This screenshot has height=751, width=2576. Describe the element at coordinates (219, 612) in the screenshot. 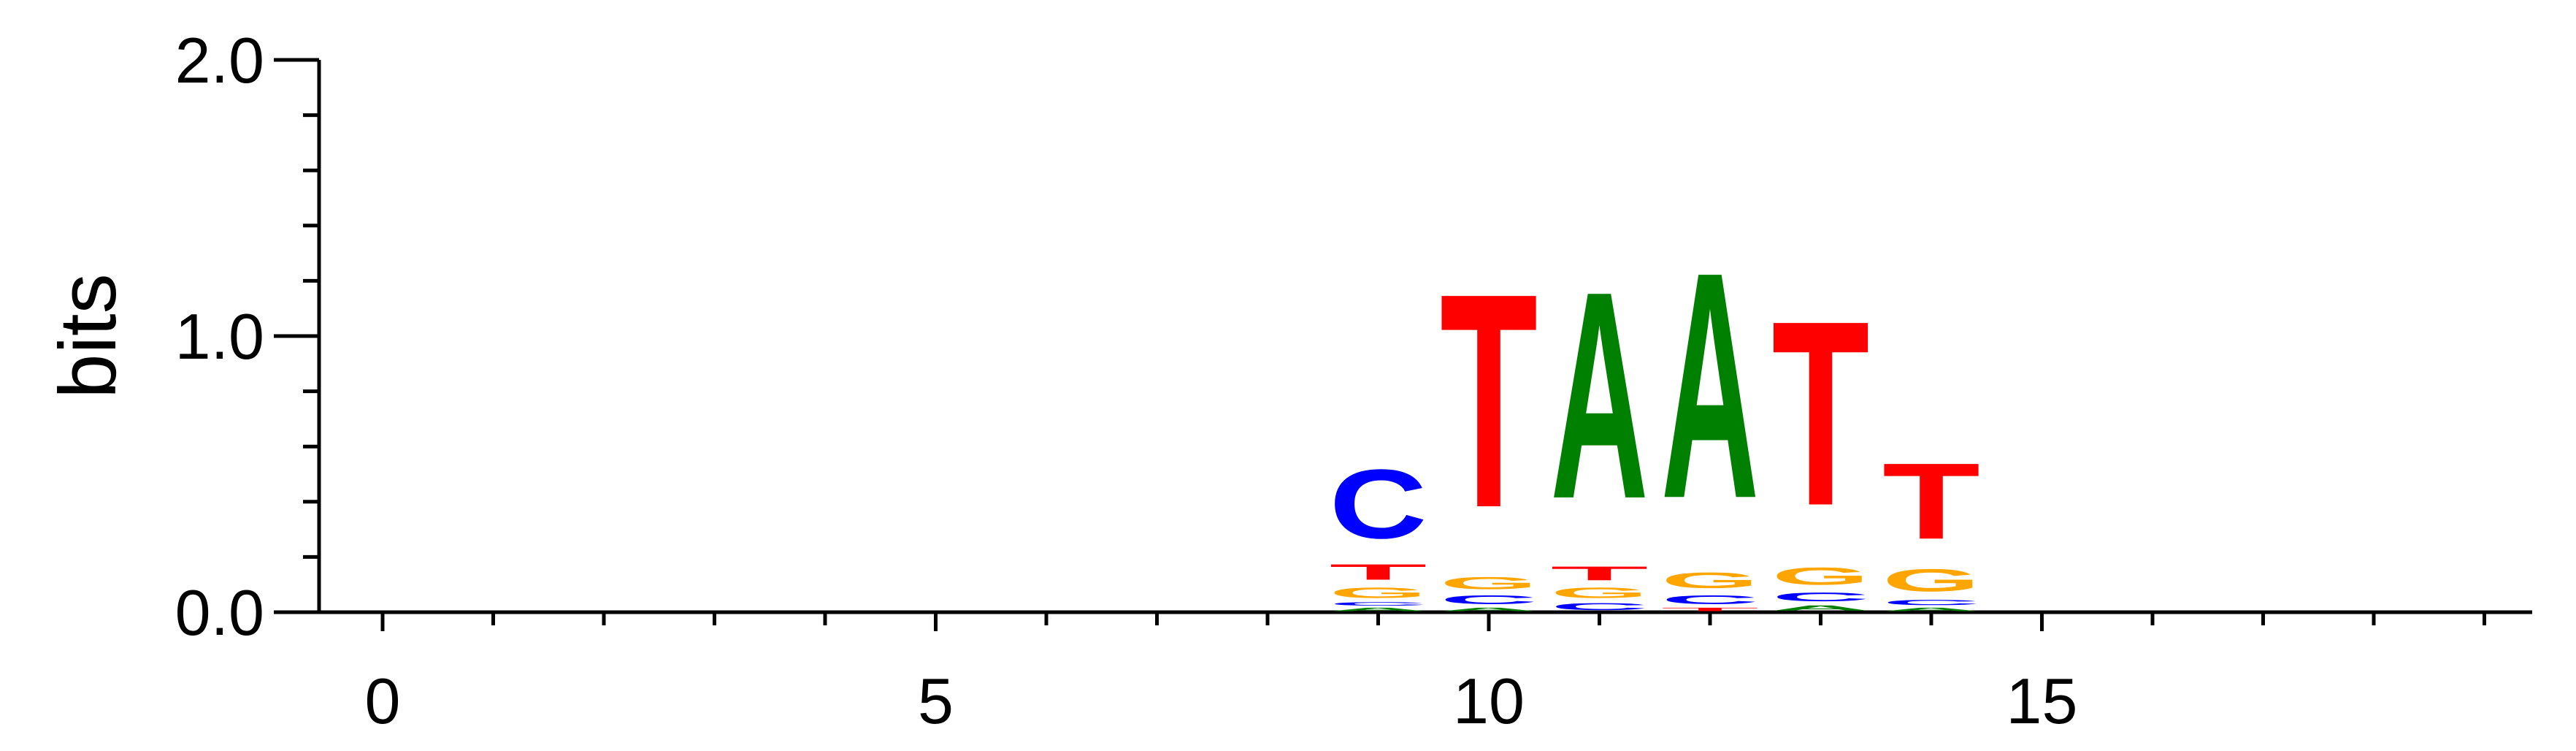

I see `y-tick-label: 0.0` at that location.